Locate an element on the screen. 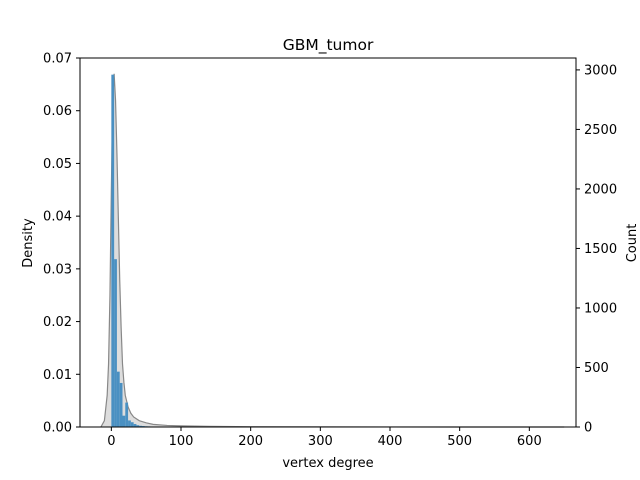 The width and height of the screenshot is (640, 480). y-right-tick-label: 1000 is located at coordinates (600, 308).